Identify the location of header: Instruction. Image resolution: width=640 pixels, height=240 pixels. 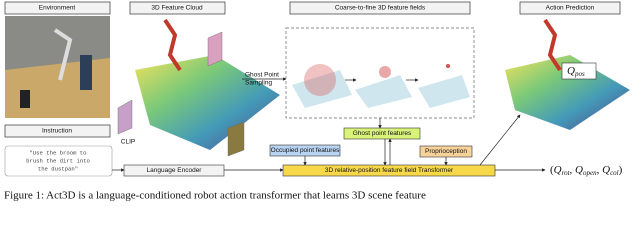
(57, 131).